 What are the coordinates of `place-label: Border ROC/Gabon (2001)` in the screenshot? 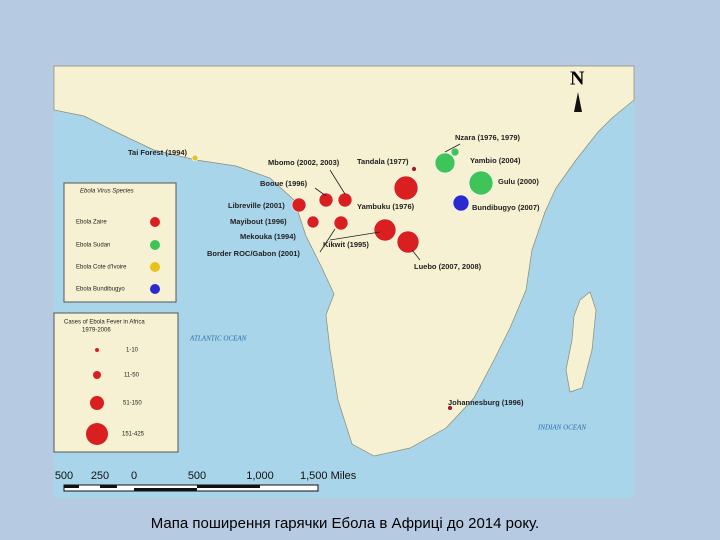 It's located at (253, 253).